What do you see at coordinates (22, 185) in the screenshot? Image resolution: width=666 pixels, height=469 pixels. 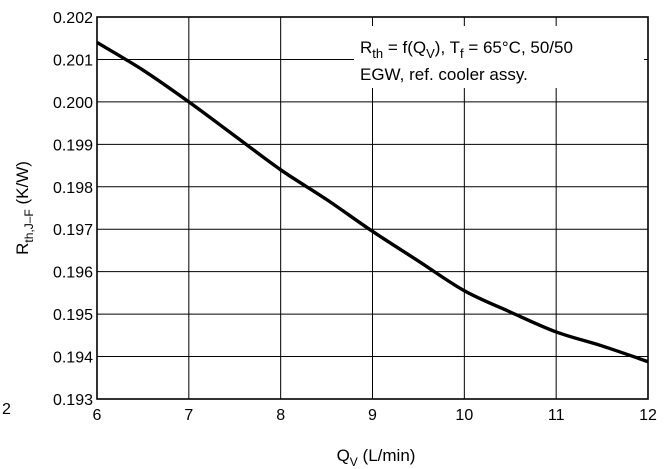 I see `y-axis-title-unit: (K/W)` at bounding box center [22, 185].